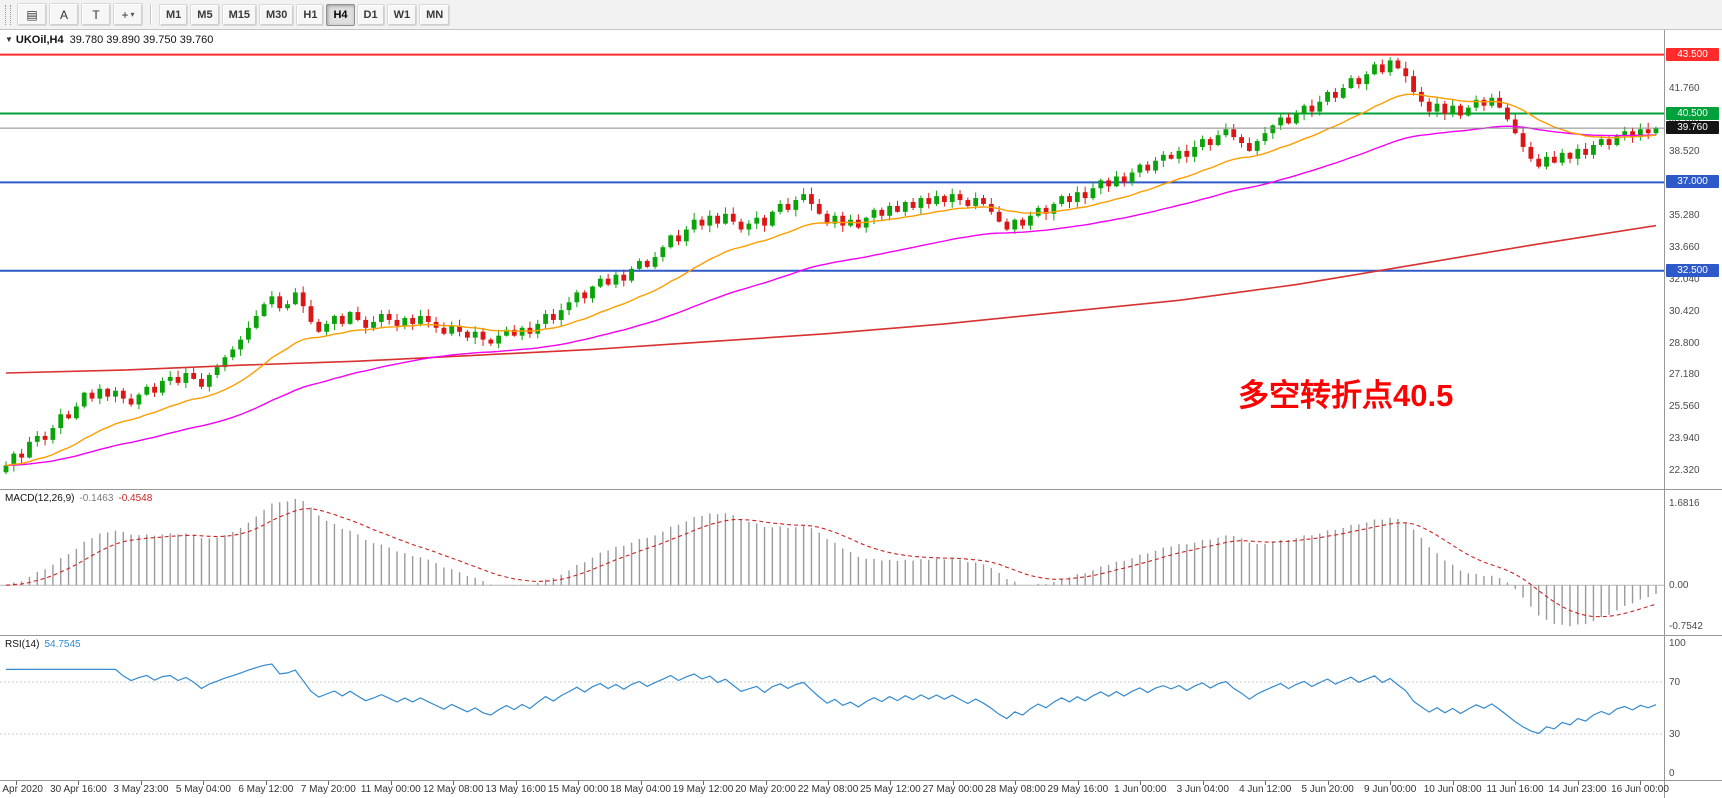 The image size is (1722, 798). I want to click on timeframe-m5-button: M5, so click(205, 14).